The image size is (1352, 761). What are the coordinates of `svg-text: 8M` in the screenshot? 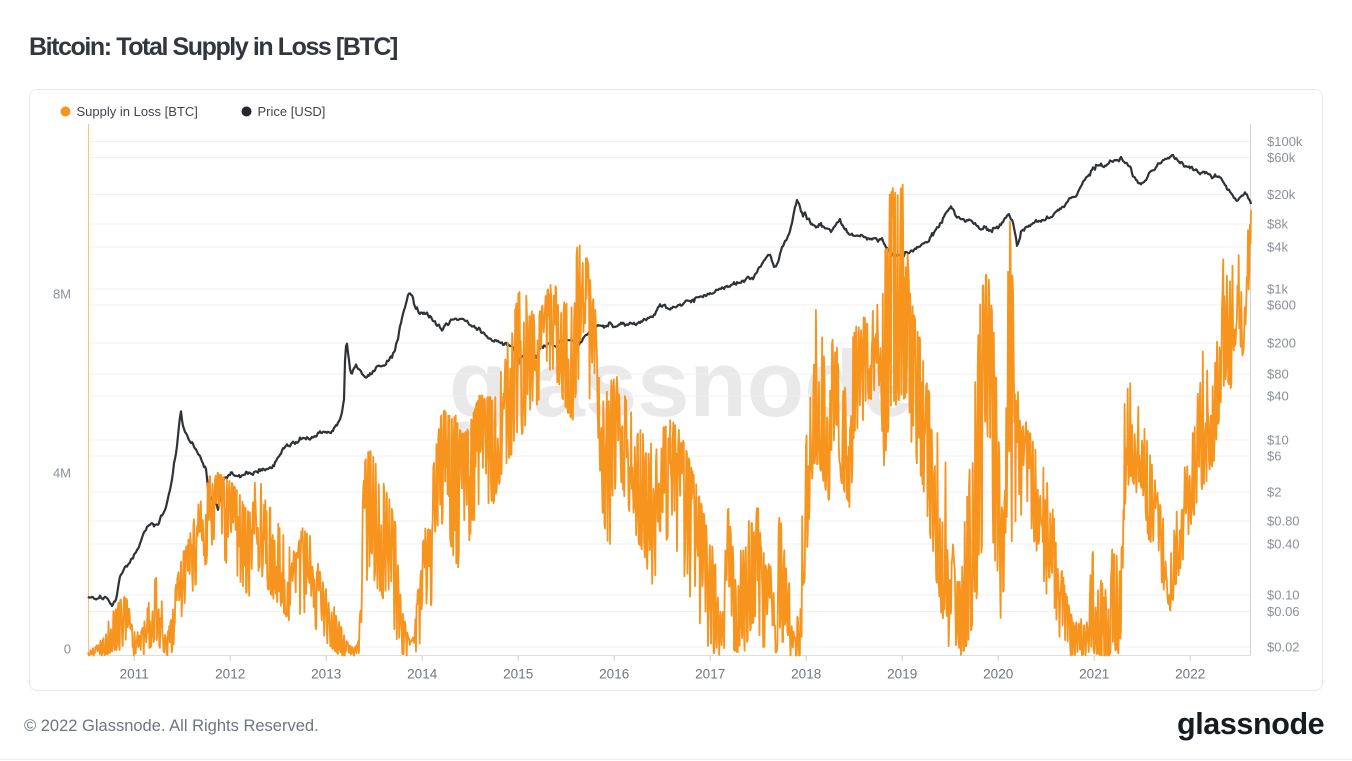 It's located at (62, 294).